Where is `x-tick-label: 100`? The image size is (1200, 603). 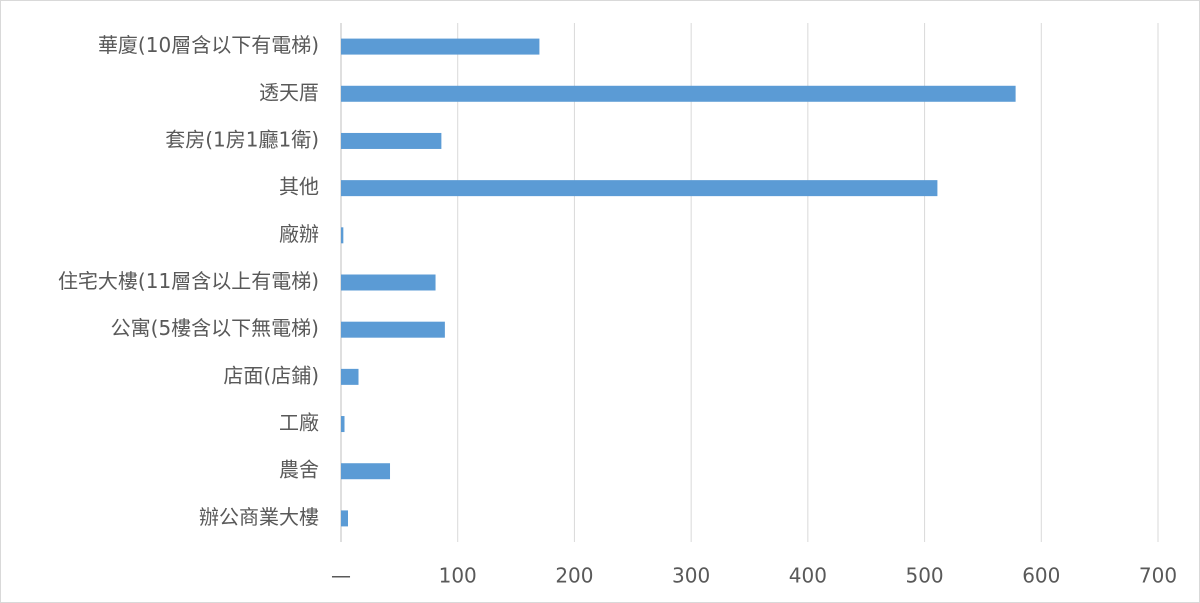 x-tick-label: 100 is located at coordinates (458, 576).